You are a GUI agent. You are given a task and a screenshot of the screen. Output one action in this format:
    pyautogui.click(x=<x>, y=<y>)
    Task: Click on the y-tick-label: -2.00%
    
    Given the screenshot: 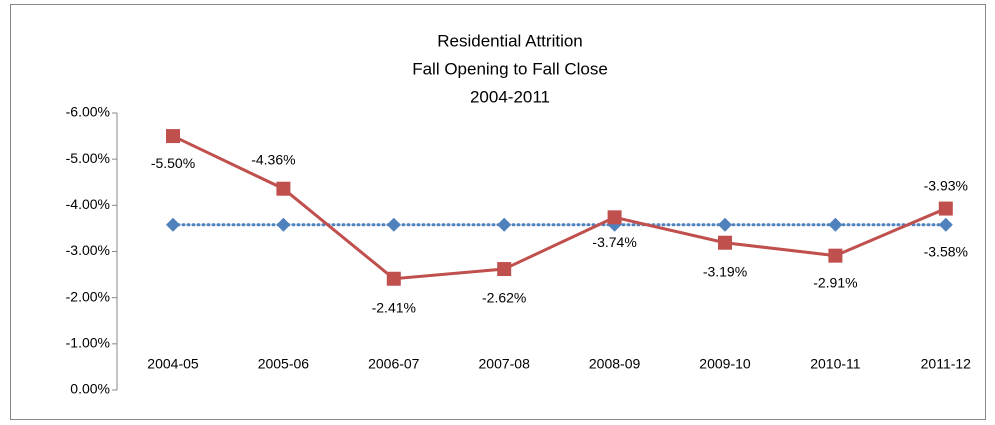 What is the action you would take?
    pyautogui.click(x=88, y=296)
    